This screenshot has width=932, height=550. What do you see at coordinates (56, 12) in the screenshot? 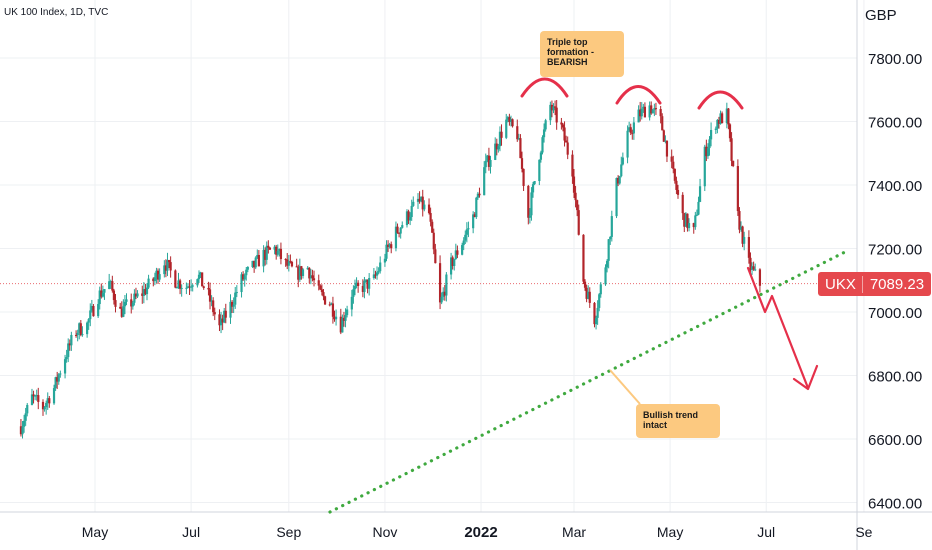
I see `chart-title: UK 100 Index, 1D, TVC` at bounding box center [56, 12].